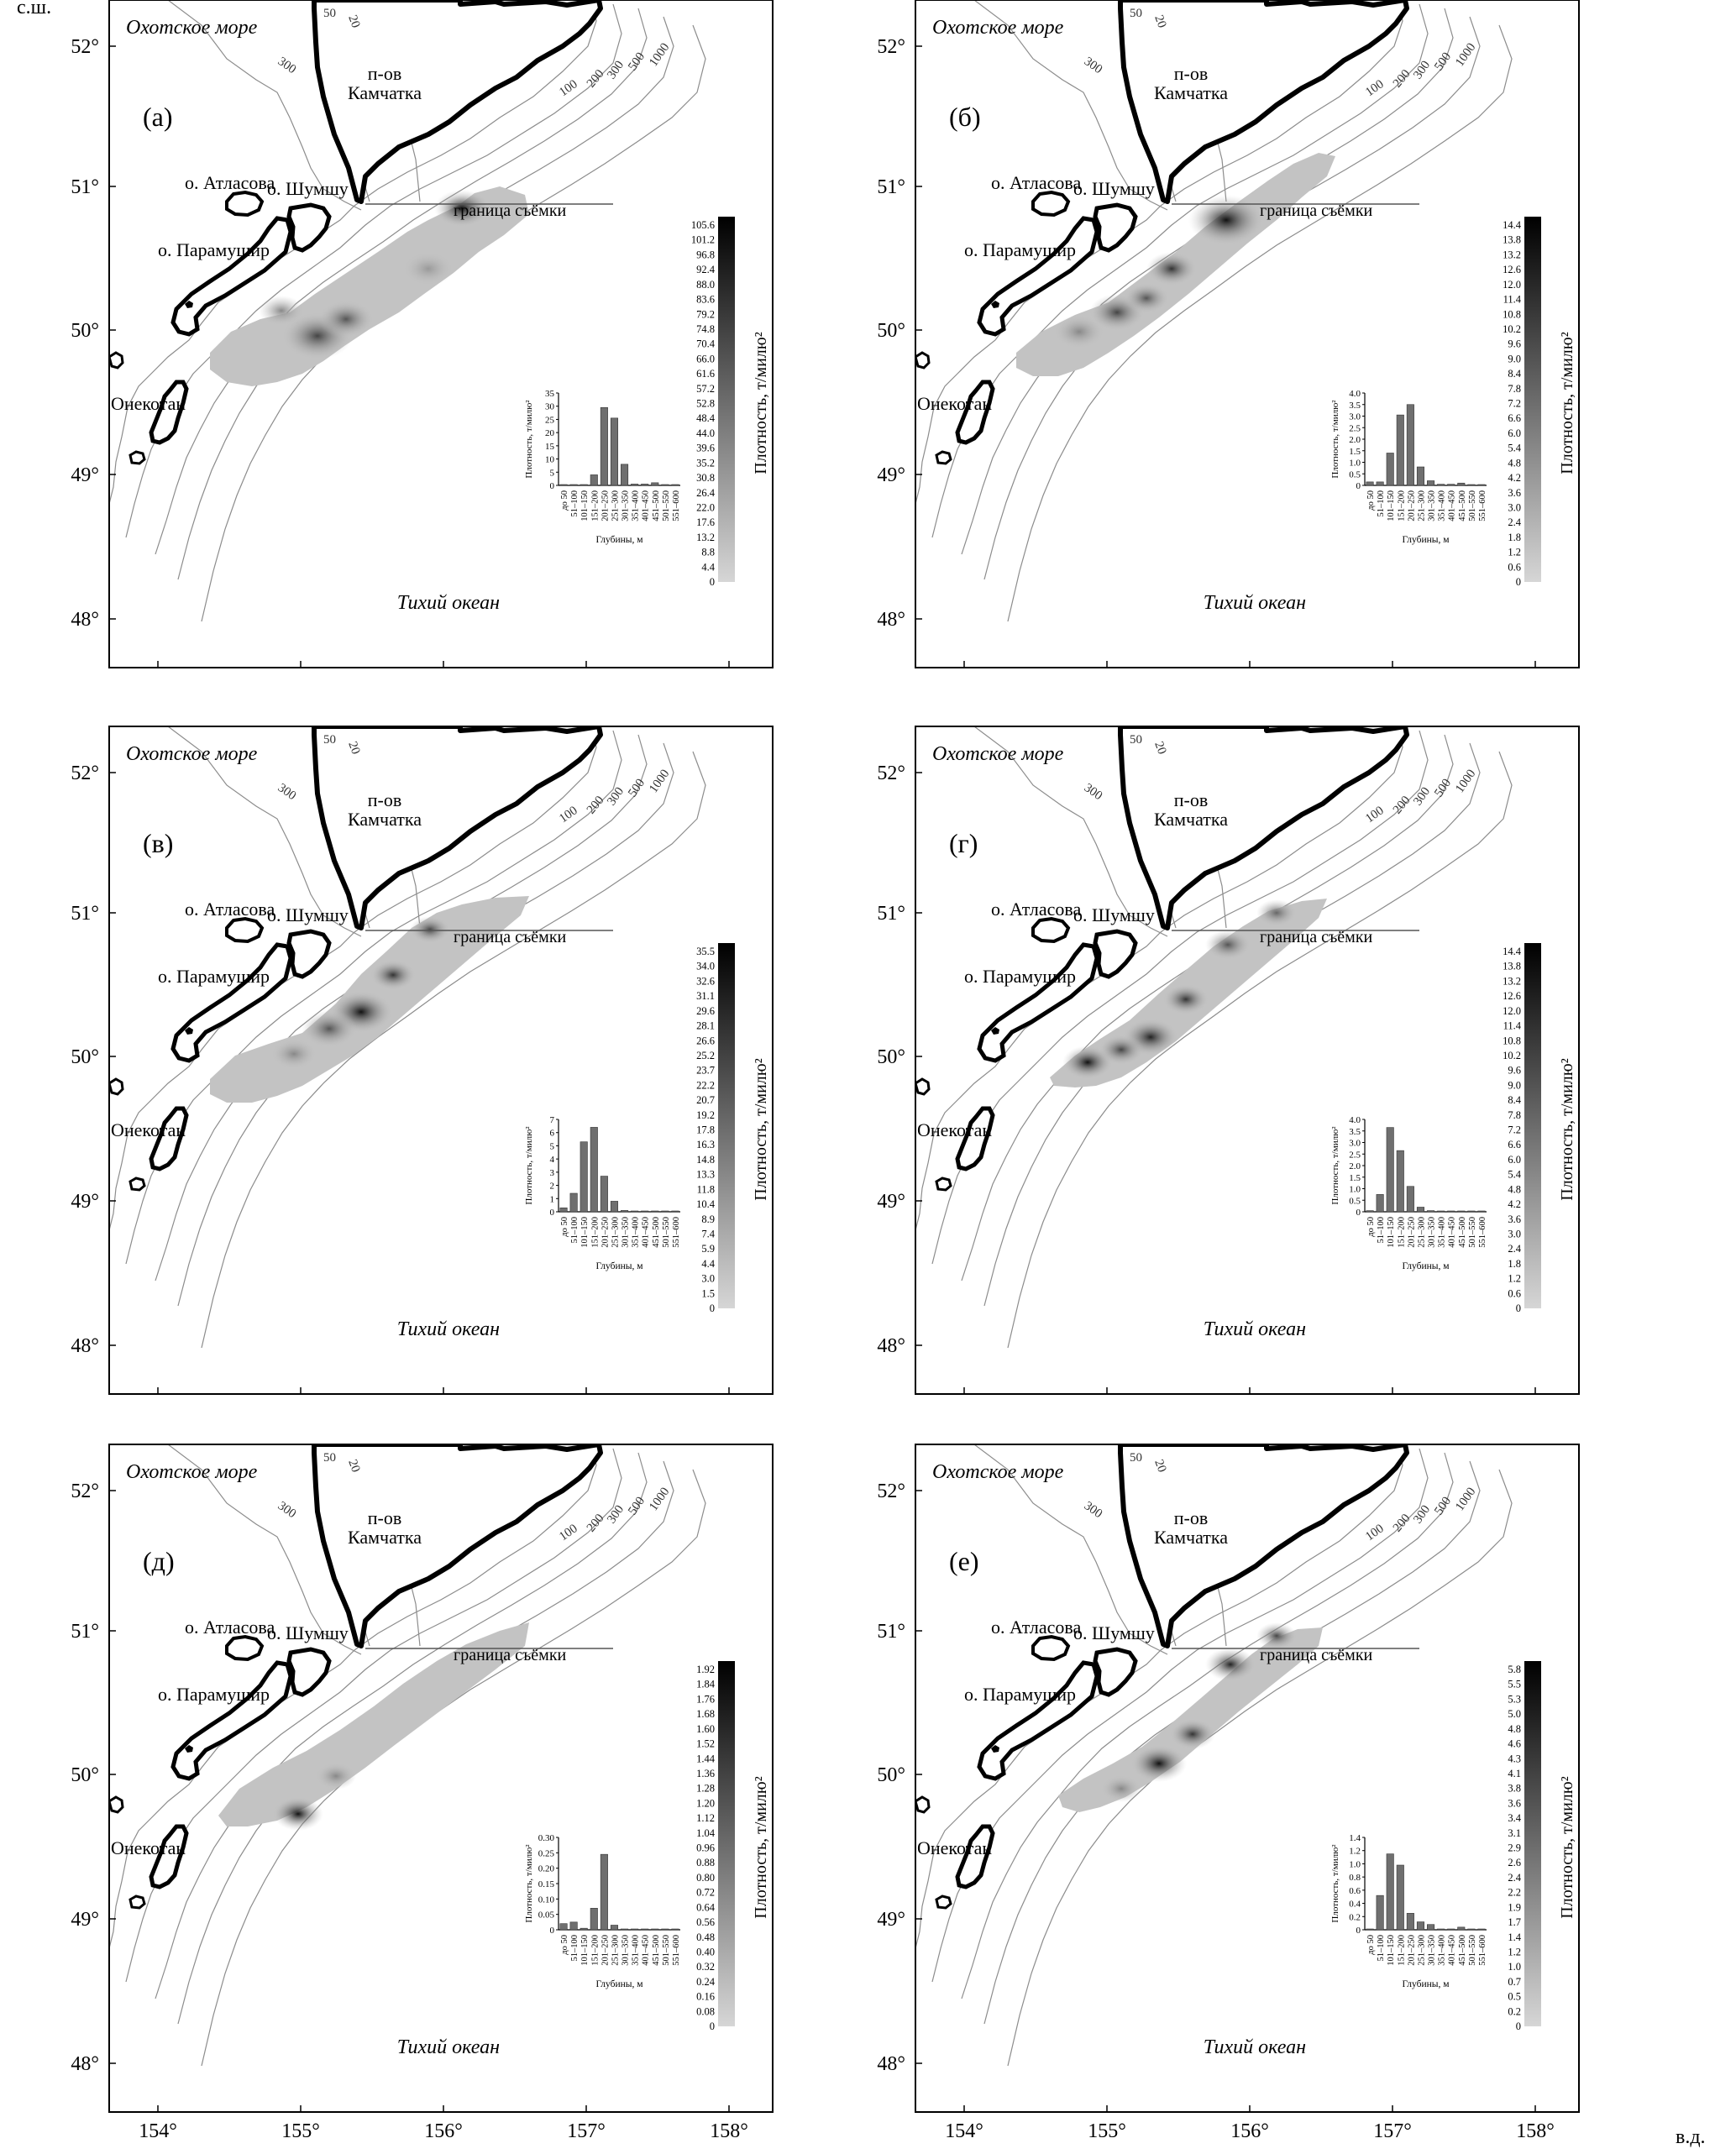  What do you see at coordinates (1514, 1071) in the screenshot?
I see `color-bar-tick: 9.6` at bounding box center [1514, 1071].